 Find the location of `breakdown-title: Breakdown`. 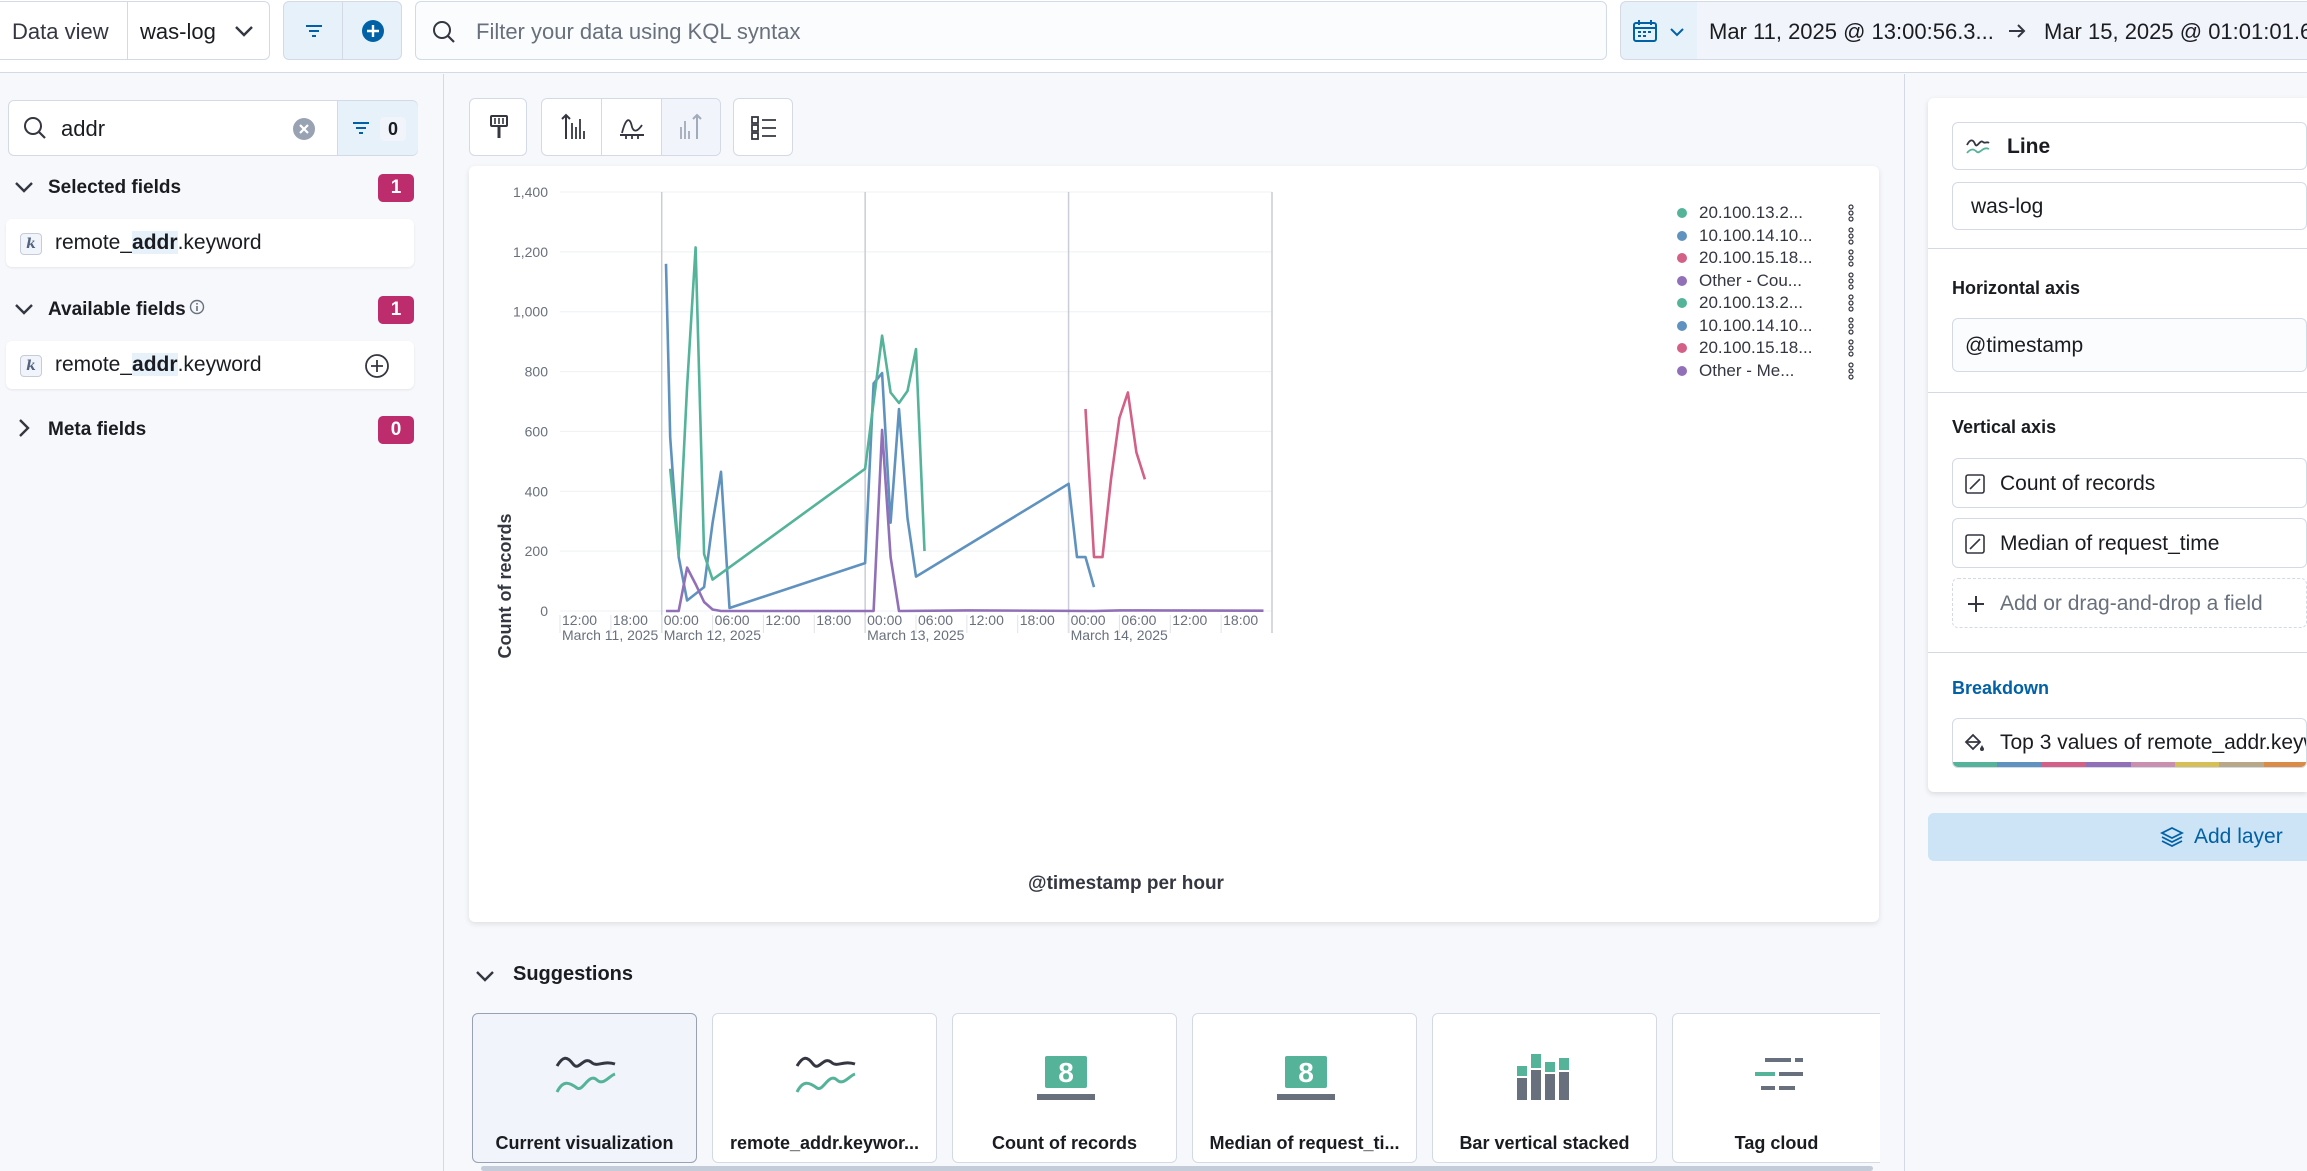

breakdown-title: Breakdown is located at coordinates (2001, 688).